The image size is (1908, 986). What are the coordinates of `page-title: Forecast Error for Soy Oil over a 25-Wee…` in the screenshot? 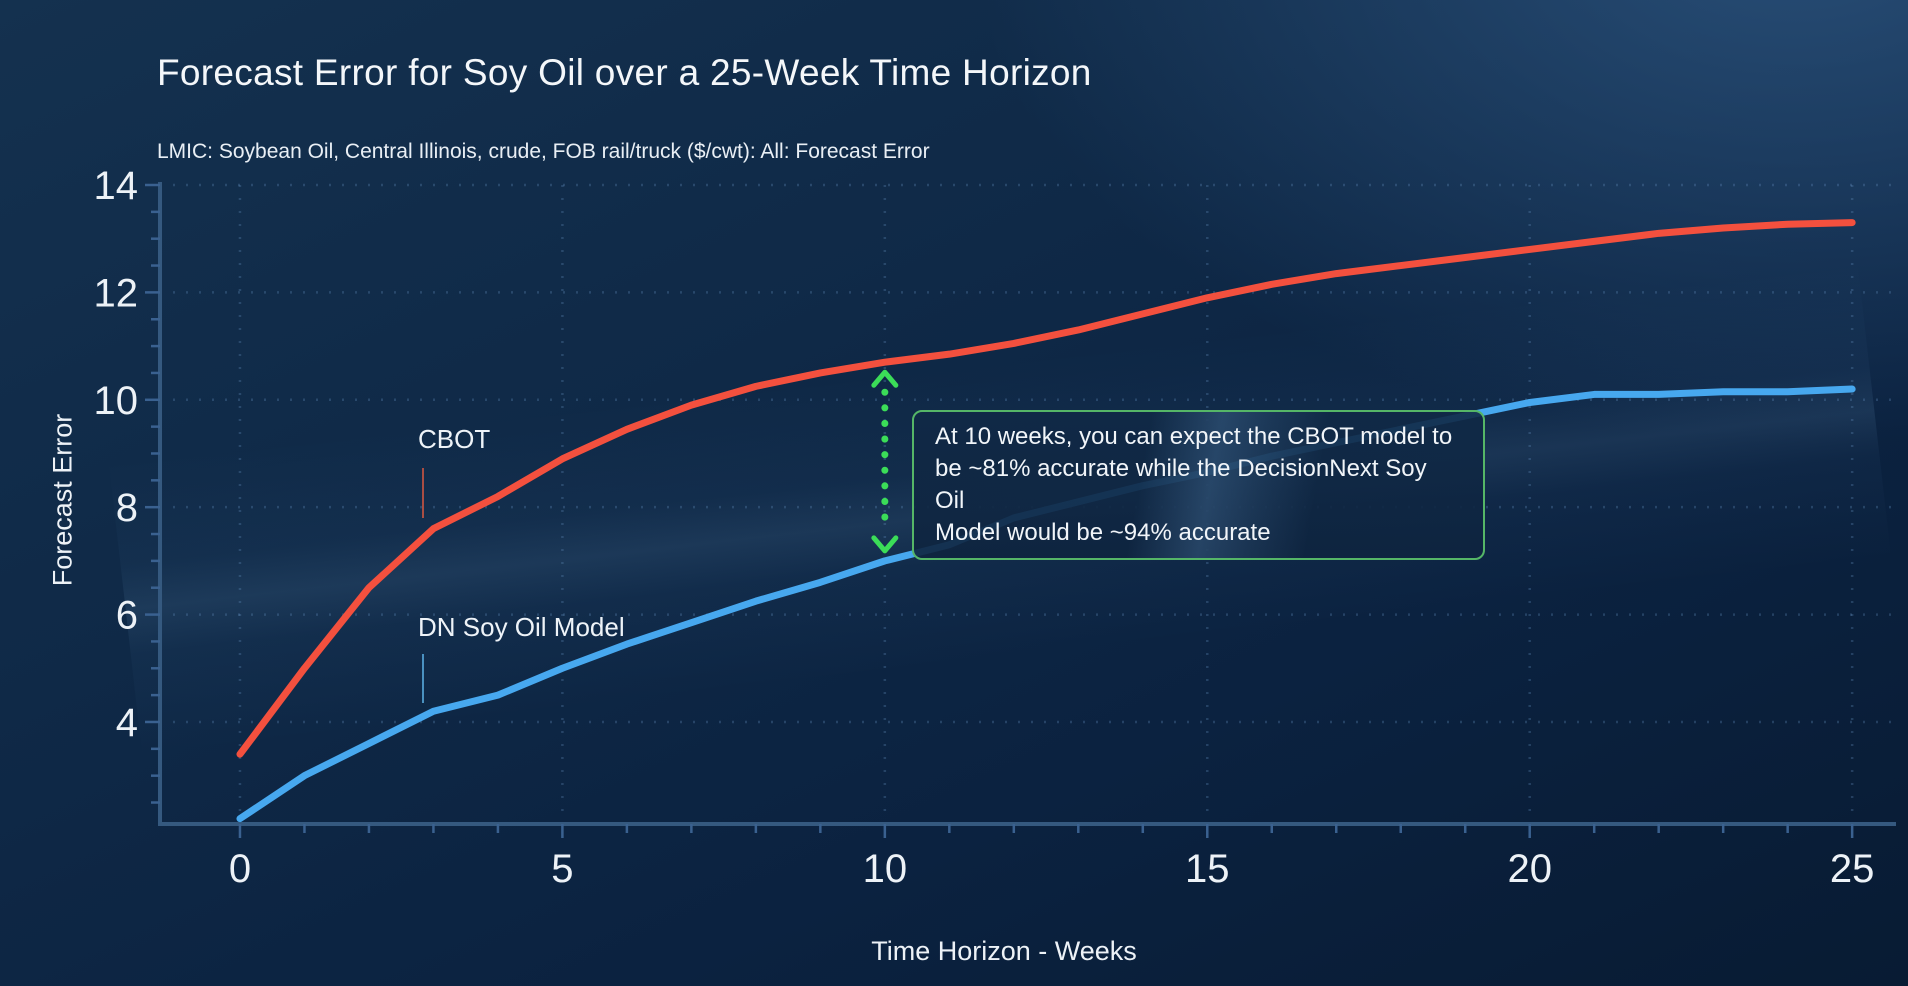 It's located at (624, 72).